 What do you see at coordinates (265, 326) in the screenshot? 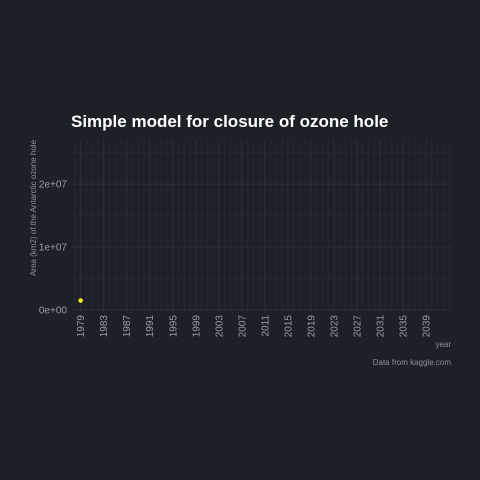
I see `x-tick-label: 2011` at bounding box center [265, 326].